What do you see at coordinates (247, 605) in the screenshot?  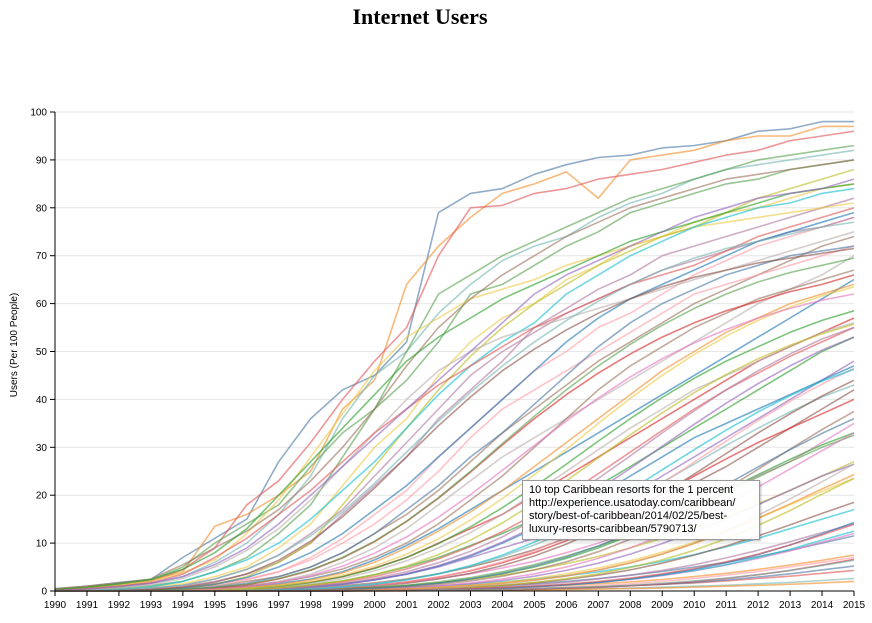 I see `x-tick-label: 1996` at bounding box center [247, 605].